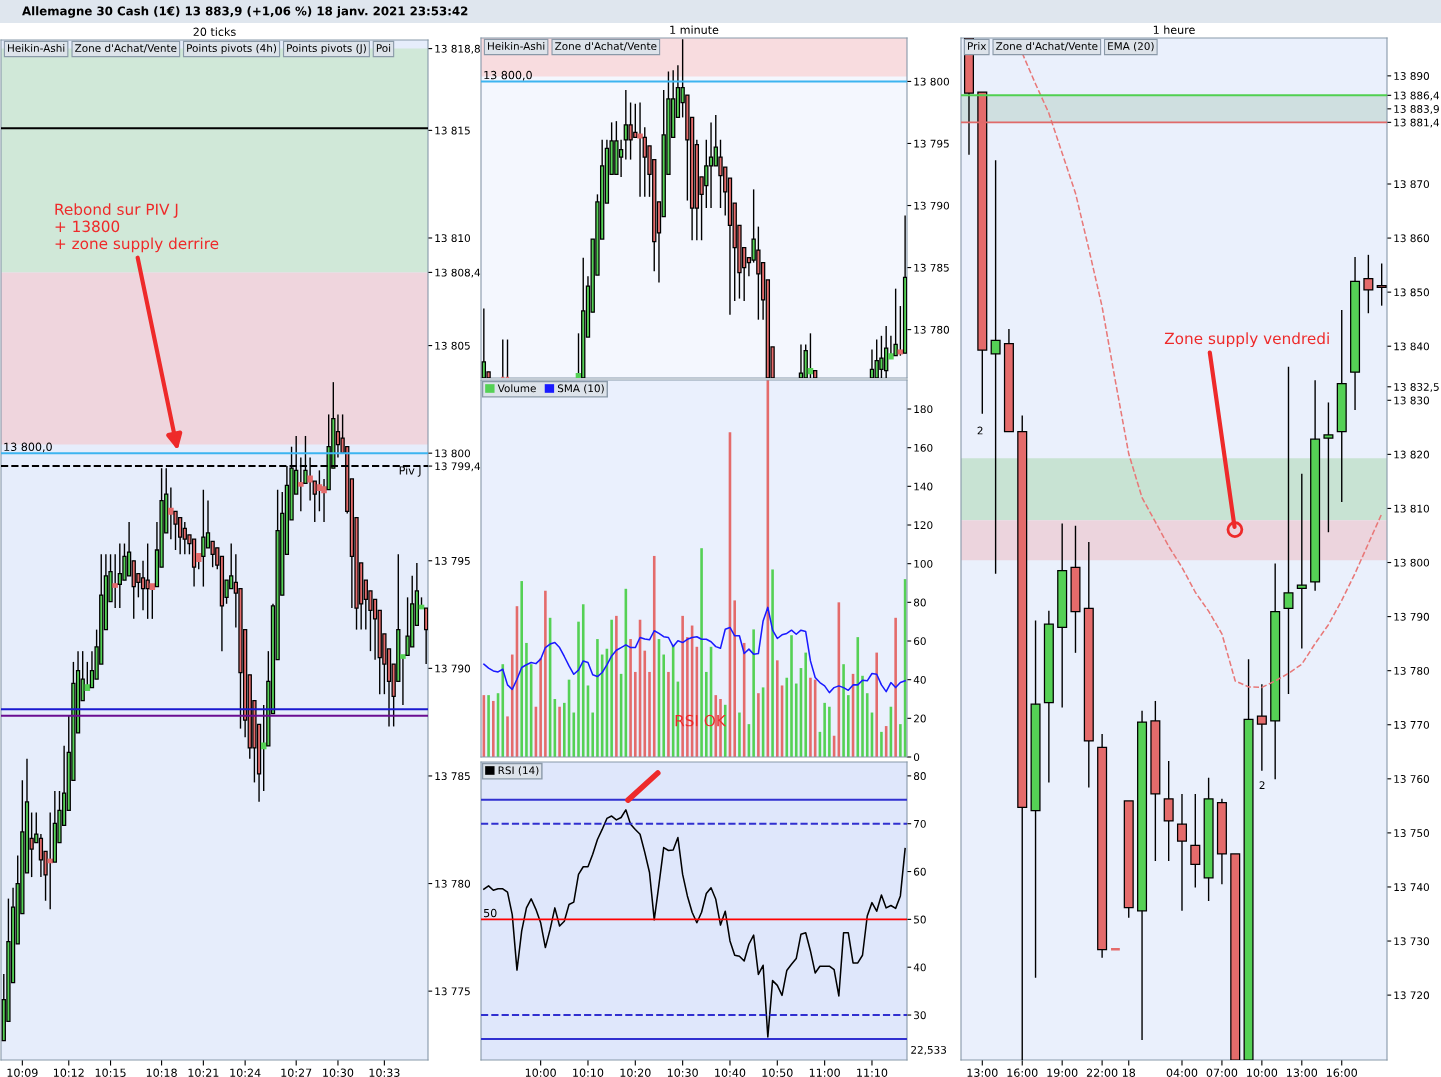  Describe the element at coordinates (1342, 1072) in the screenshot. I see `x-tick-label: 16:00` at that location.